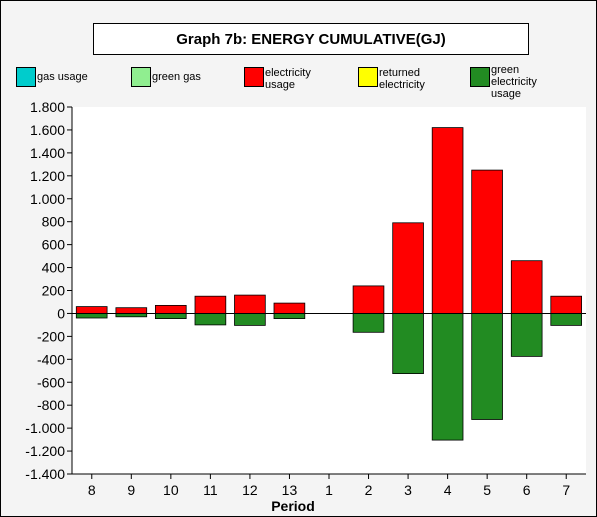 The height and width of the screenshot is (517, 597). Describe the element at coordinates (311, 39) in the screenshot. I see `chart-title: Graph 7b: ENERGY CUMULATIVE(GJ)` at that location.